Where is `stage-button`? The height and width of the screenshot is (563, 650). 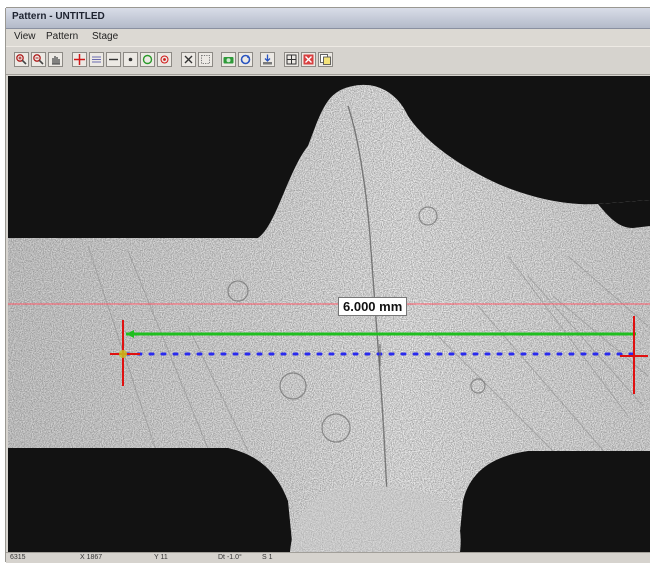 stage-button is located at coordinates (267, 59).